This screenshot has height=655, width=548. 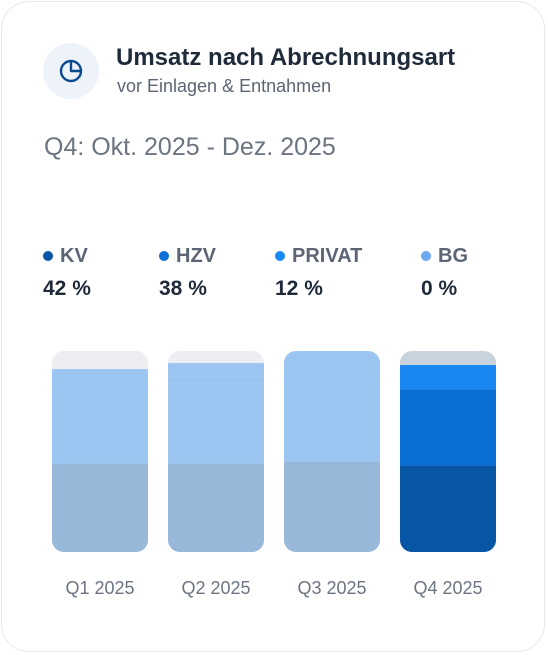 What do you see at coordinates (67, 272) in the screenshot?
I see `legend-item-kv: KV 42 %` at bounding box center [67, 272].